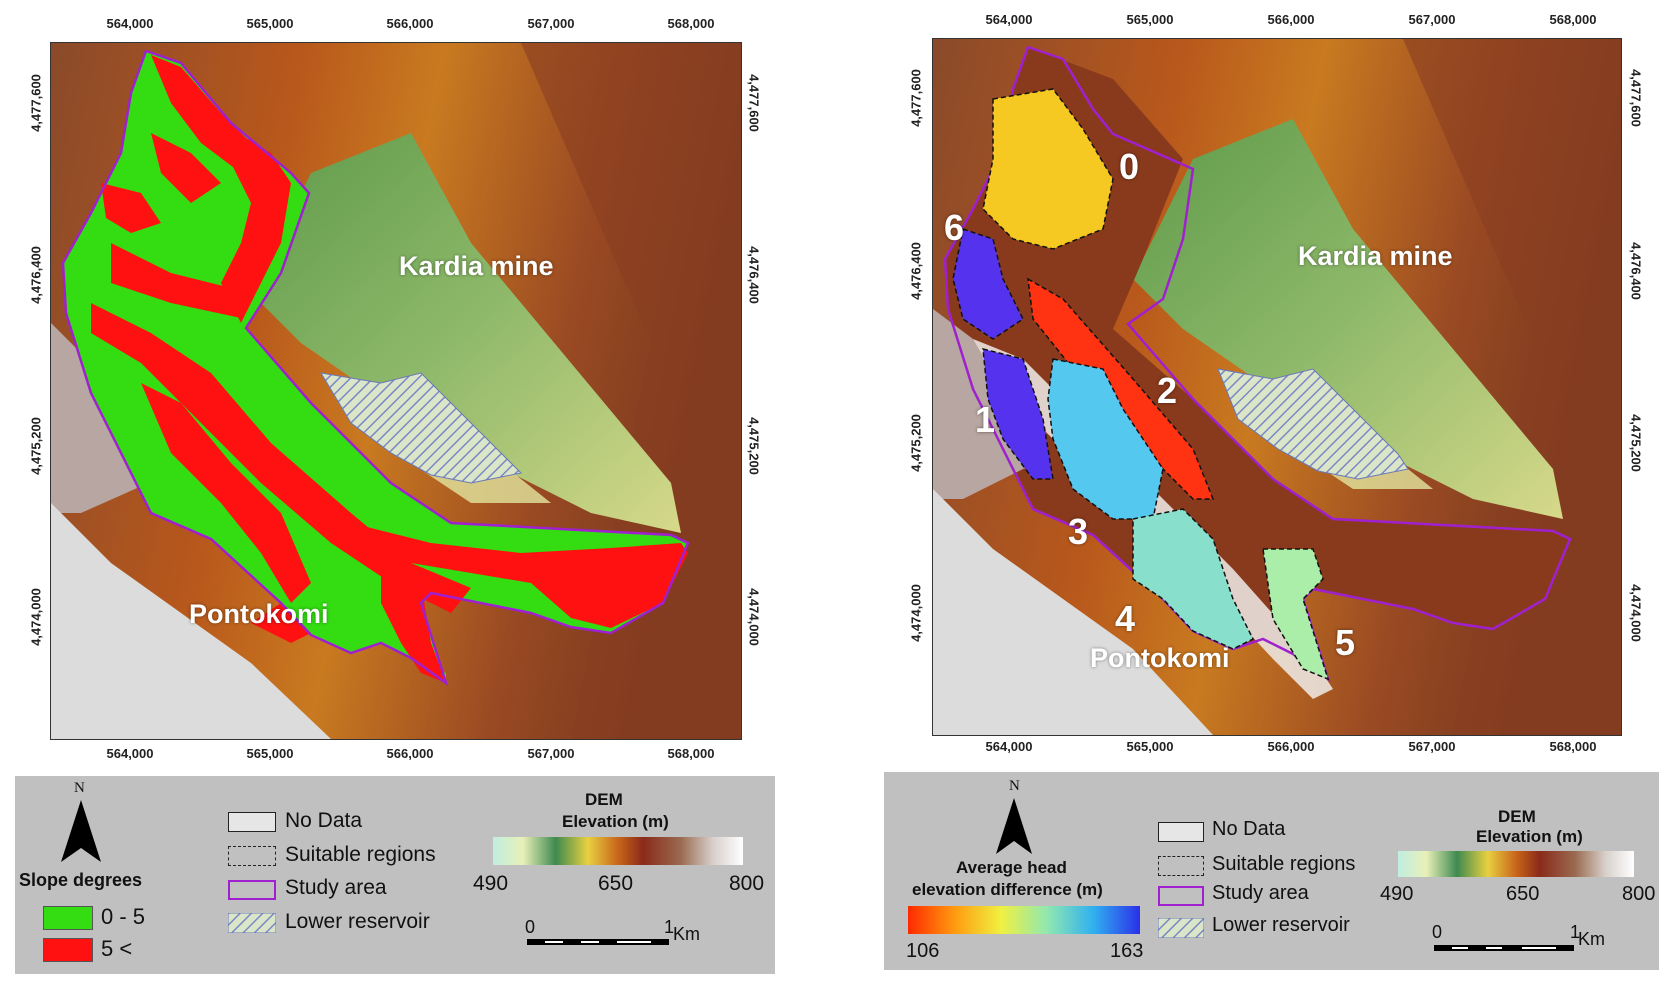 The height and width of the screenshot is (981, 1663). I want to click on head-title-1: Average head, so click(1011, 867).